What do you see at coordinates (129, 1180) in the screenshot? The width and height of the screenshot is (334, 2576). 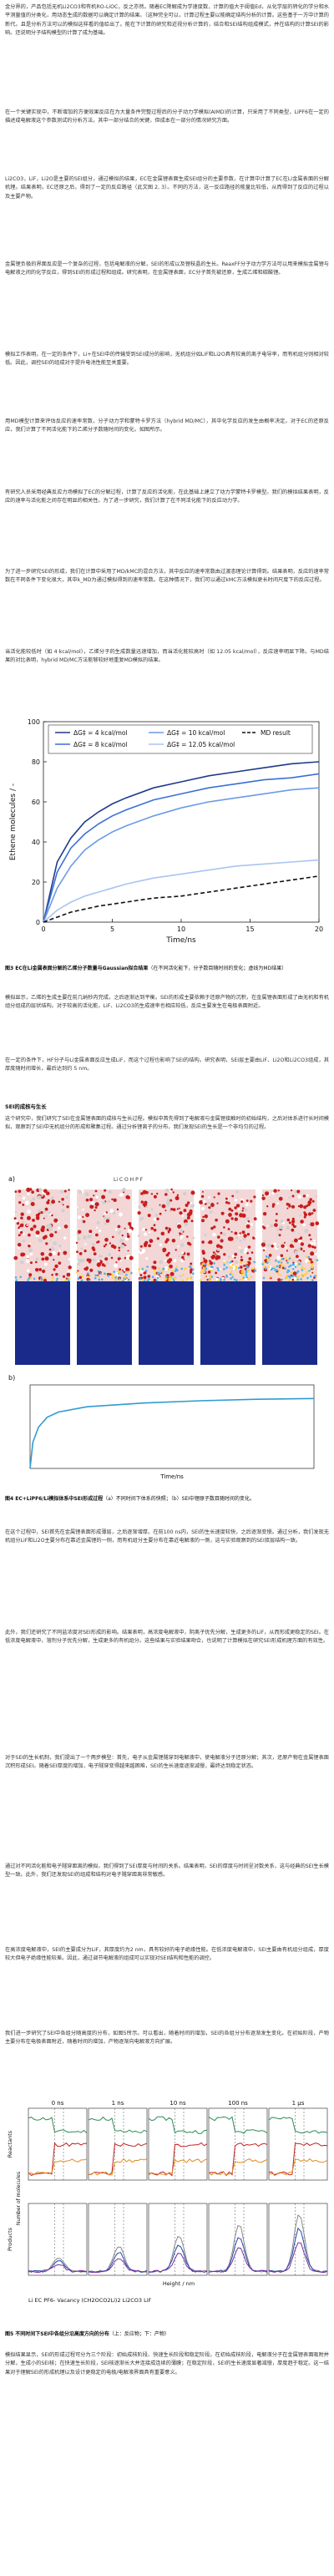 I see `atom-legend: Li C O H P F` at bounding box center [129, 1180].